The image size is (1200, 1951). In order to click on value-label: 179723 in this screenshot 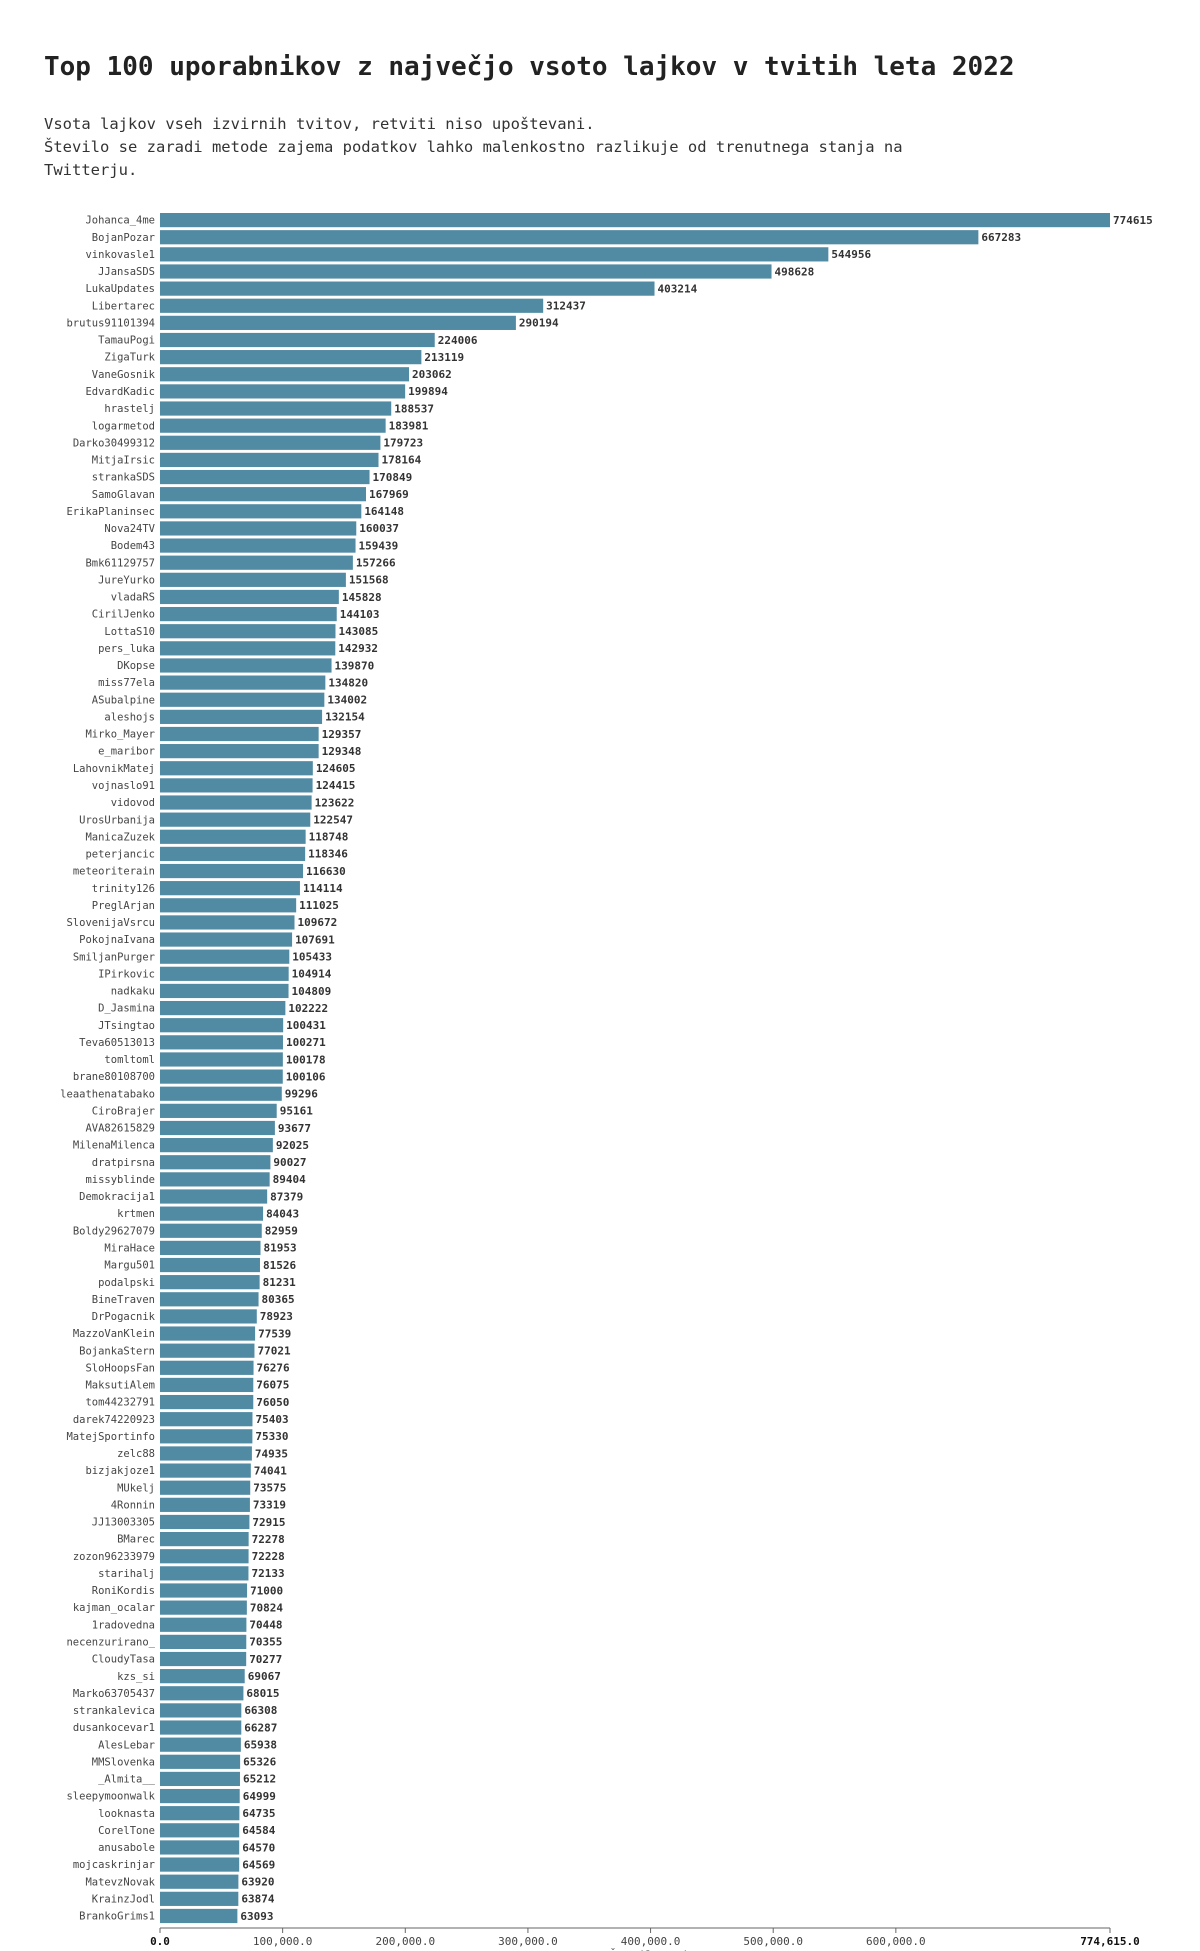, I will do `click(403, 443)`.